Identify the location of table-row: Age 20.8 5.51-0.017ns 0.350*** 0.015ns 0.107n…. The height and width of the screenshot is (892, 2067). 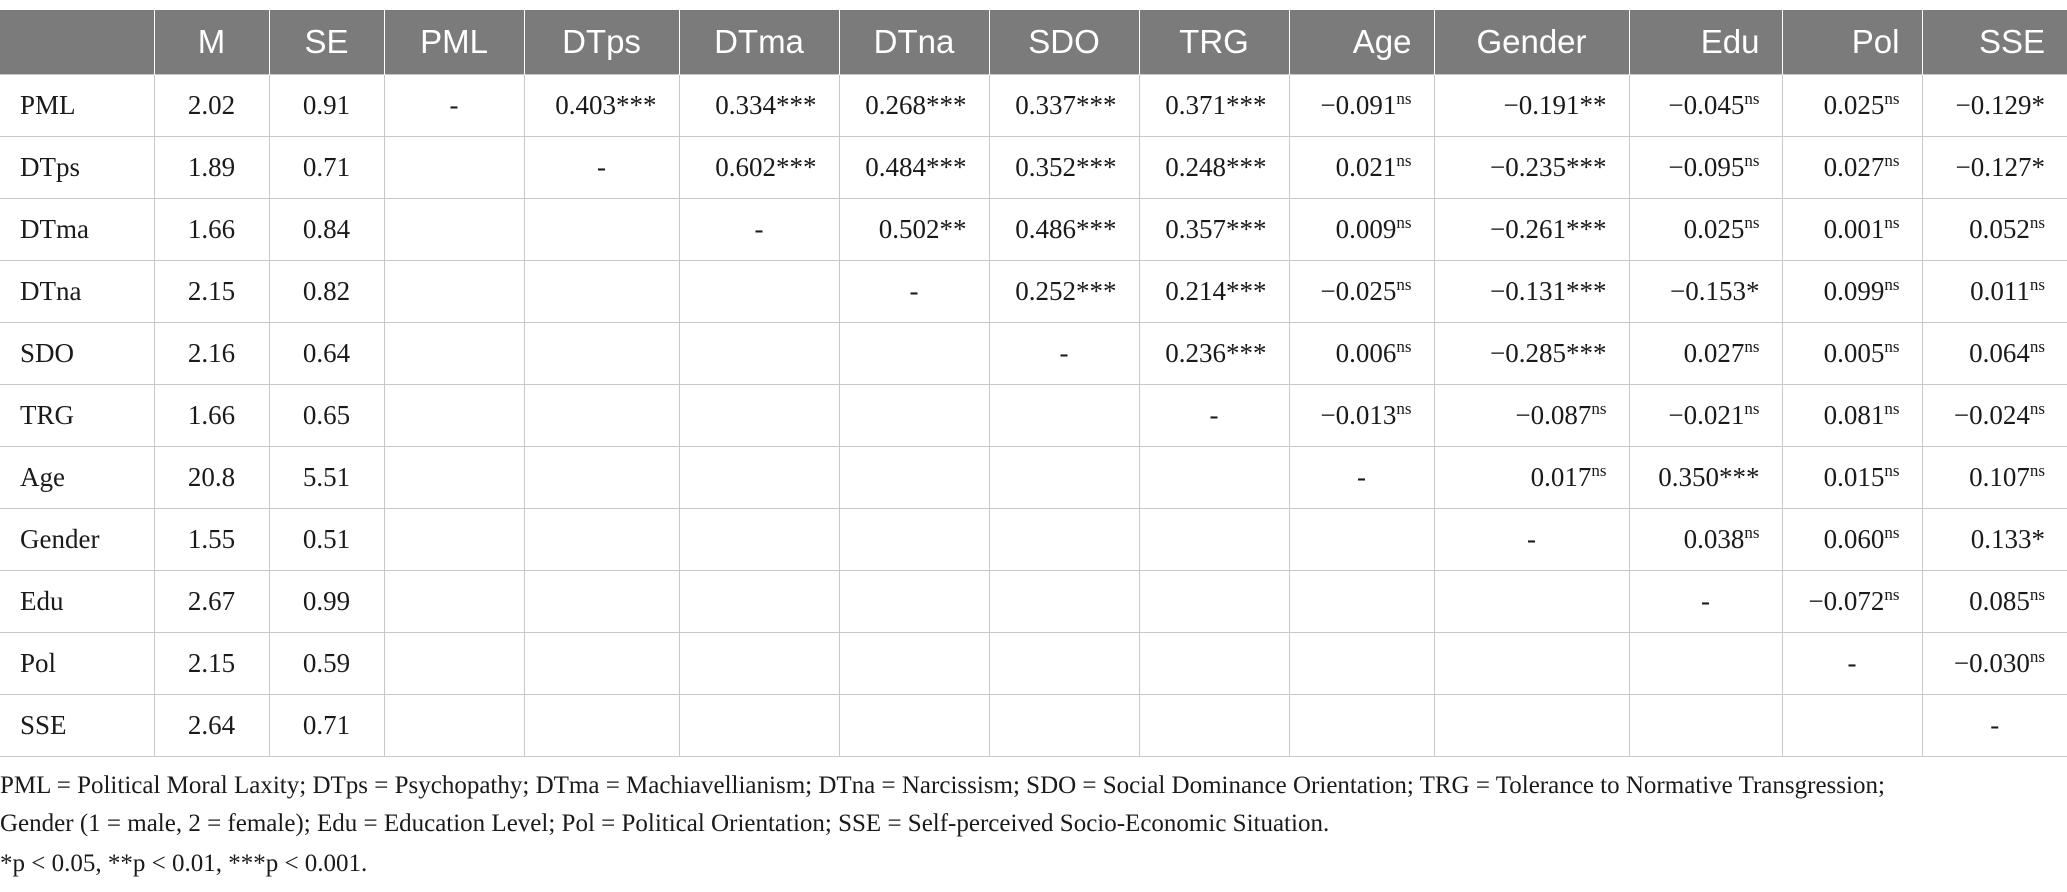
(1033, 477).